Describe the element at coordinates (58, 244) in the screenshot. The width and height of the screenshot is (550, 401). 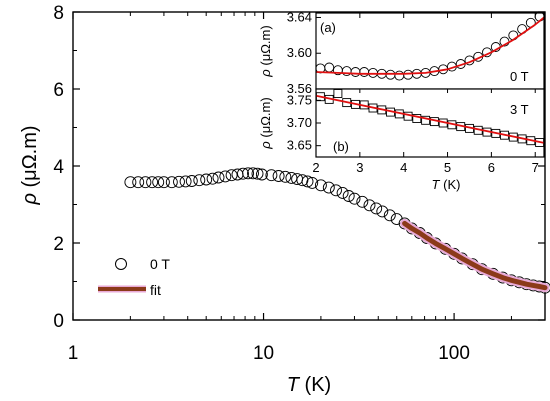
I see `y-tick-label: 2` at that location.